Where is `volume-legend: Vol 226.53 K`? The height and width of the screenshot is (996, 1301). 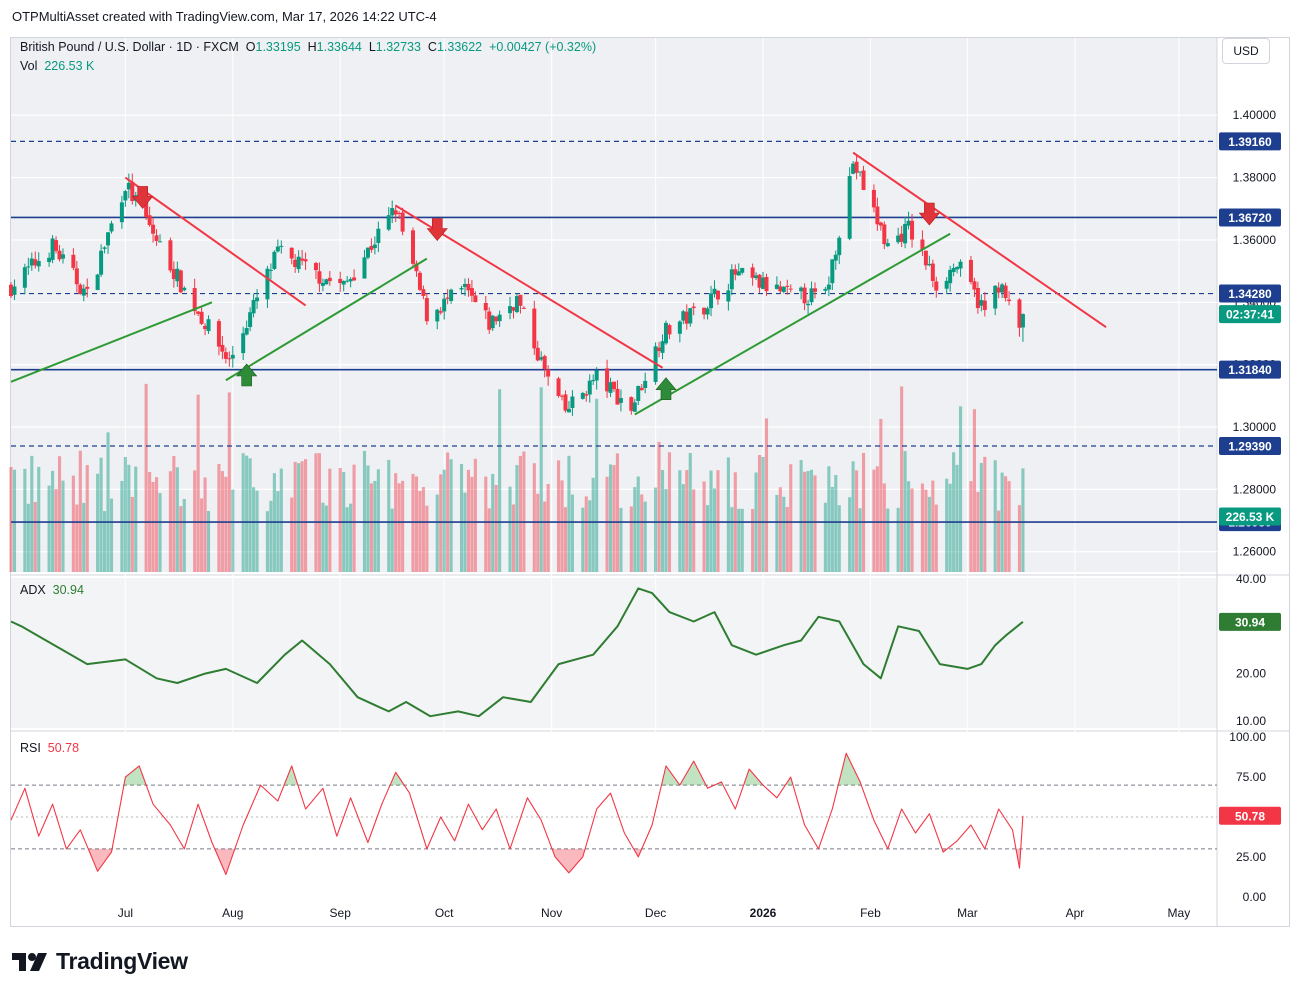
volume-legend: Vol 226.53 K is located at coordinates (57, 66).